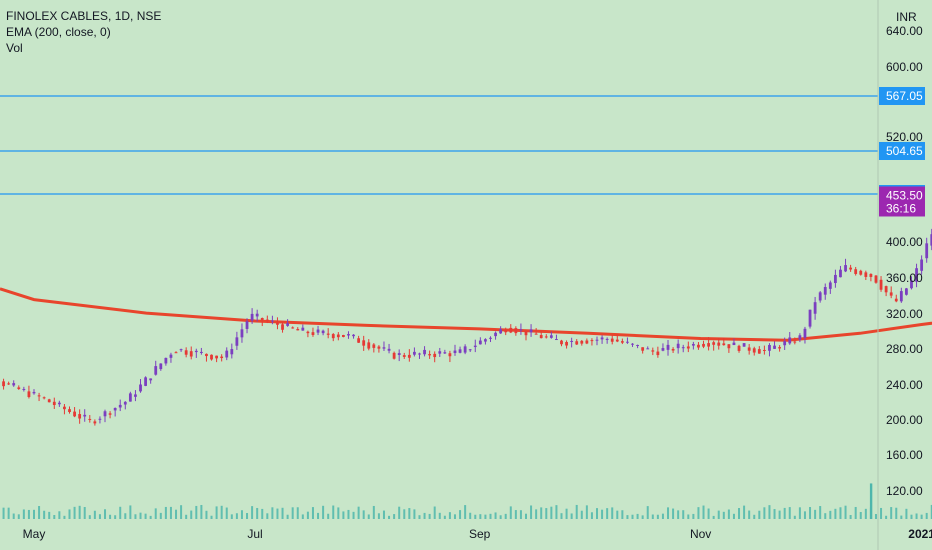 The width and height of the screenshot is (932, 550). Describe the element at coordinates (904, 349) in the screenshot. I see `price-tick-label: 280.00` at that location.